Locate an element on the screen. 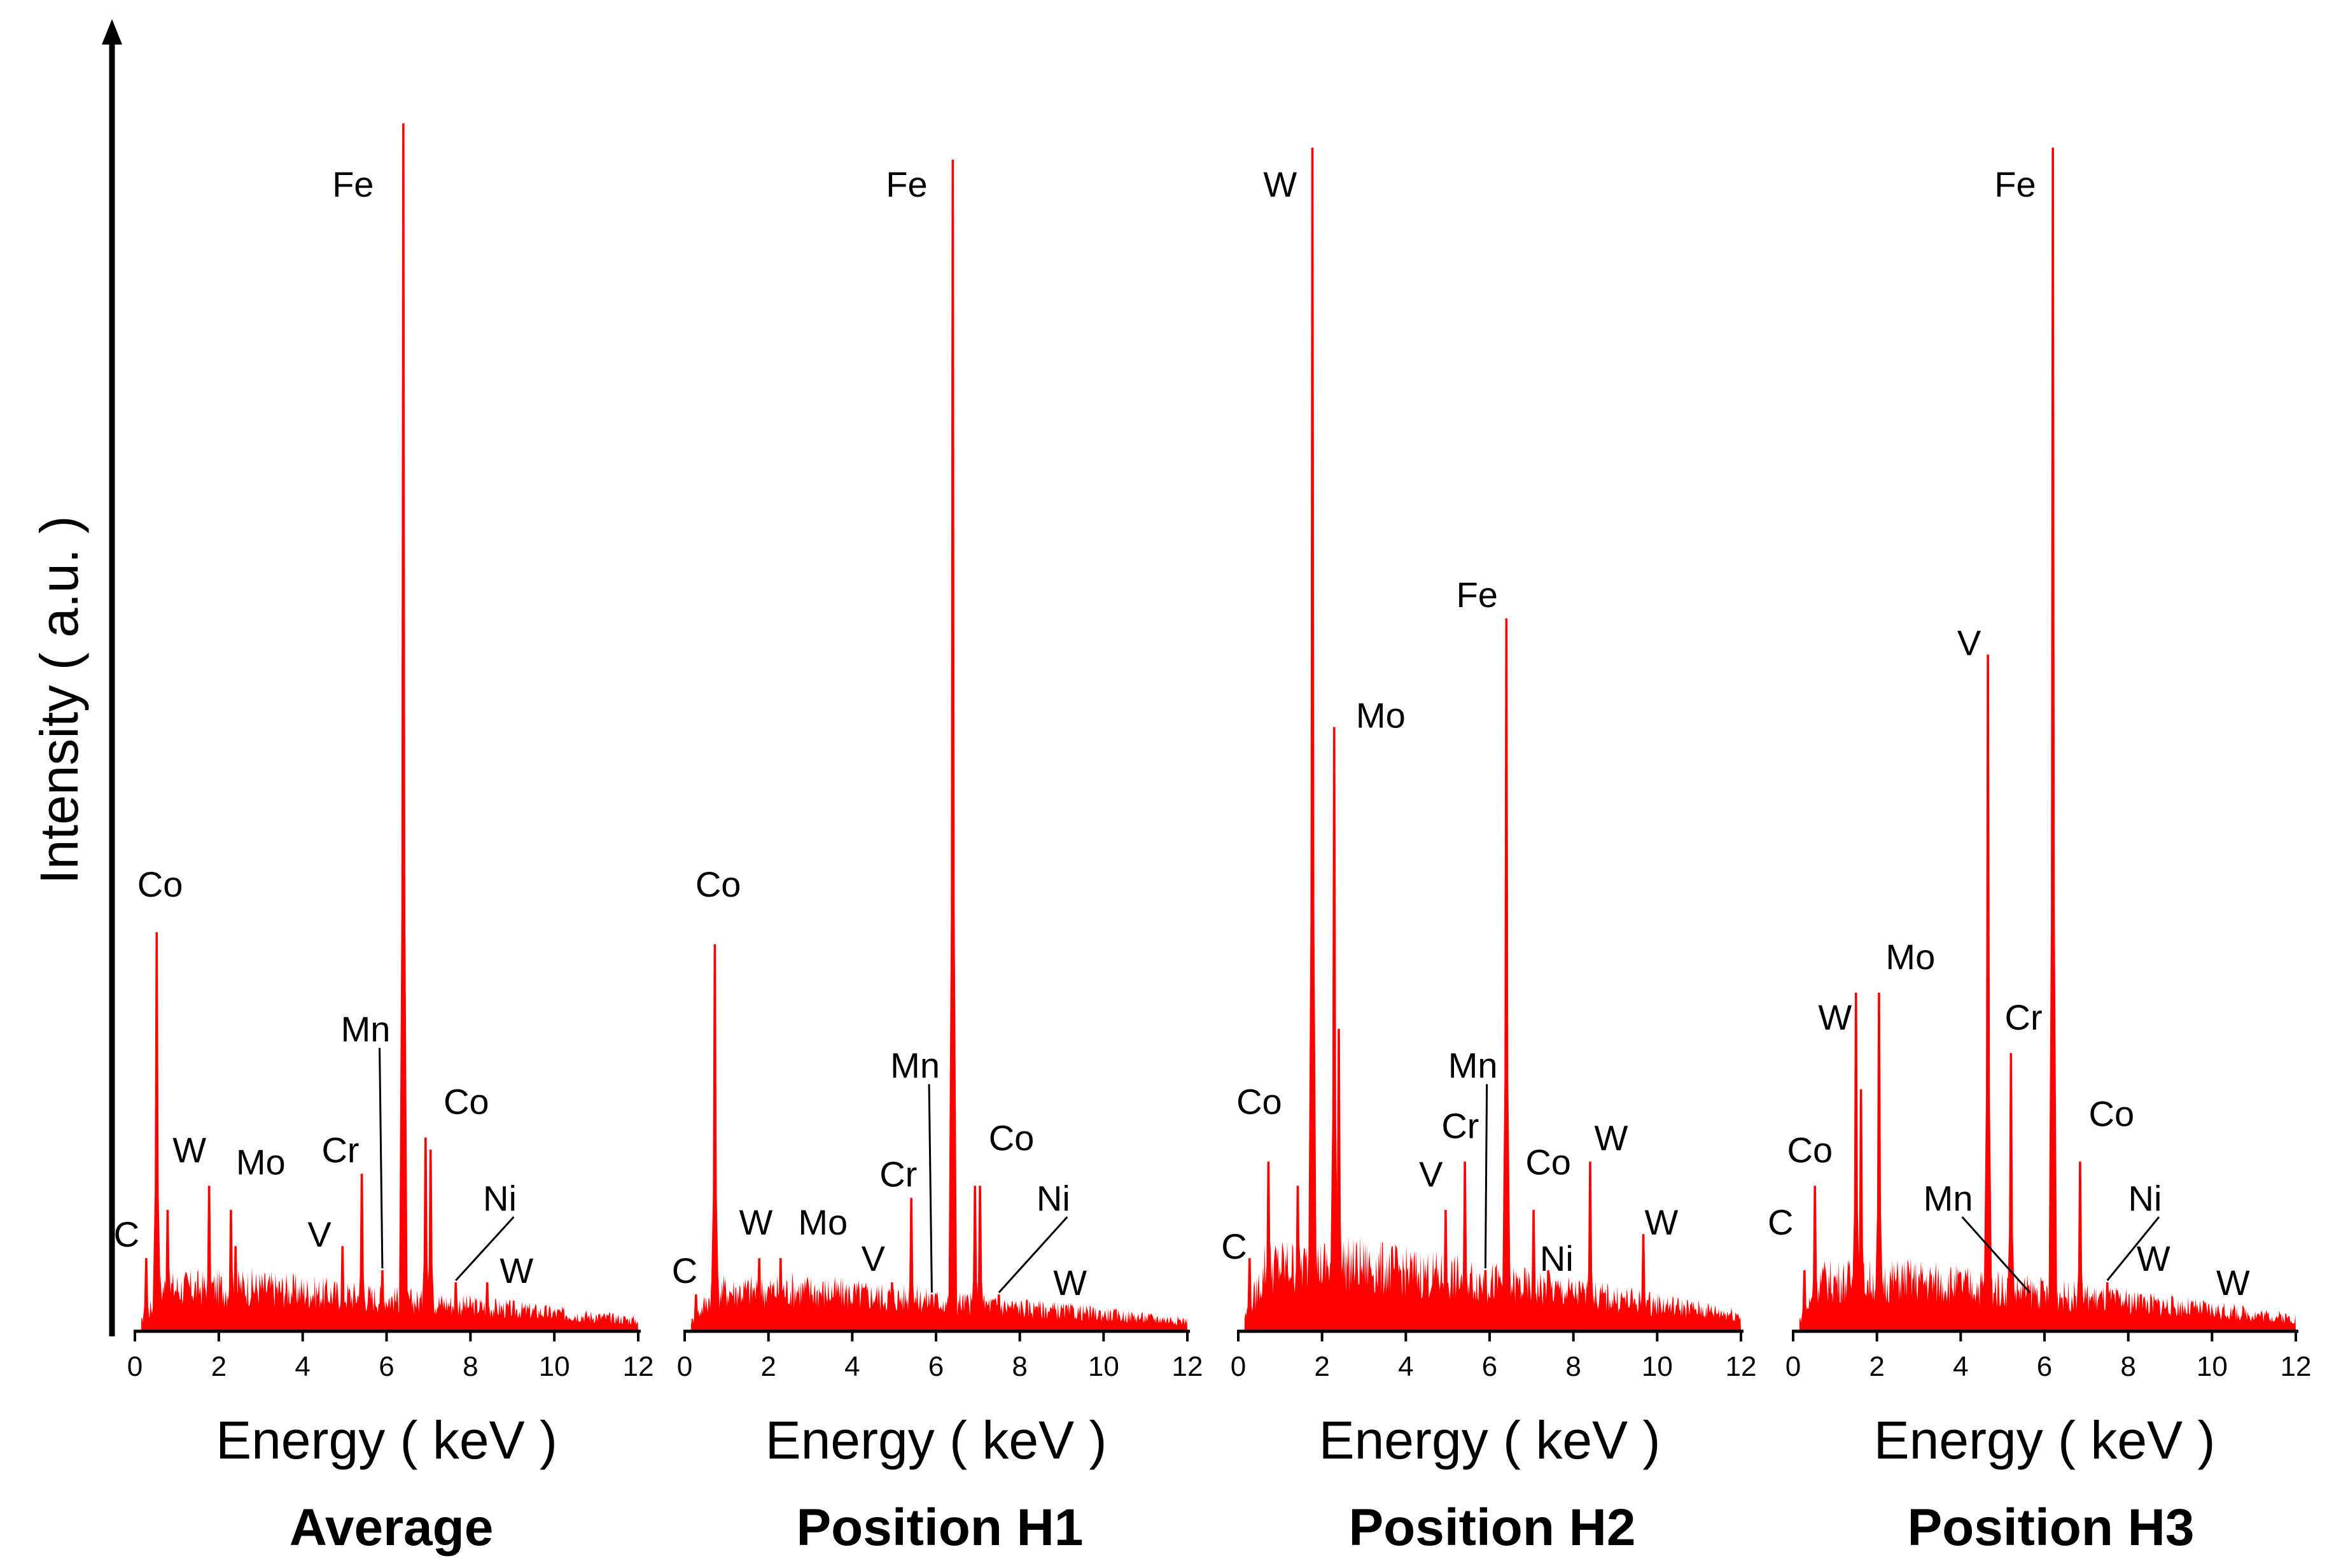 The image size is (2334, 1568). panel-caption: Position H2 is located at coordinates (1491, 1528).